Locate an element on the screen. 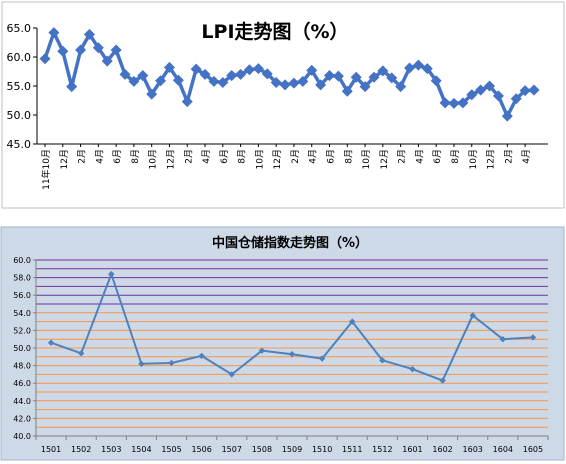 This screenshot has width=566, height=464. warehouse-y-tick-label: 46.0 is located at coordinates (22, 383).